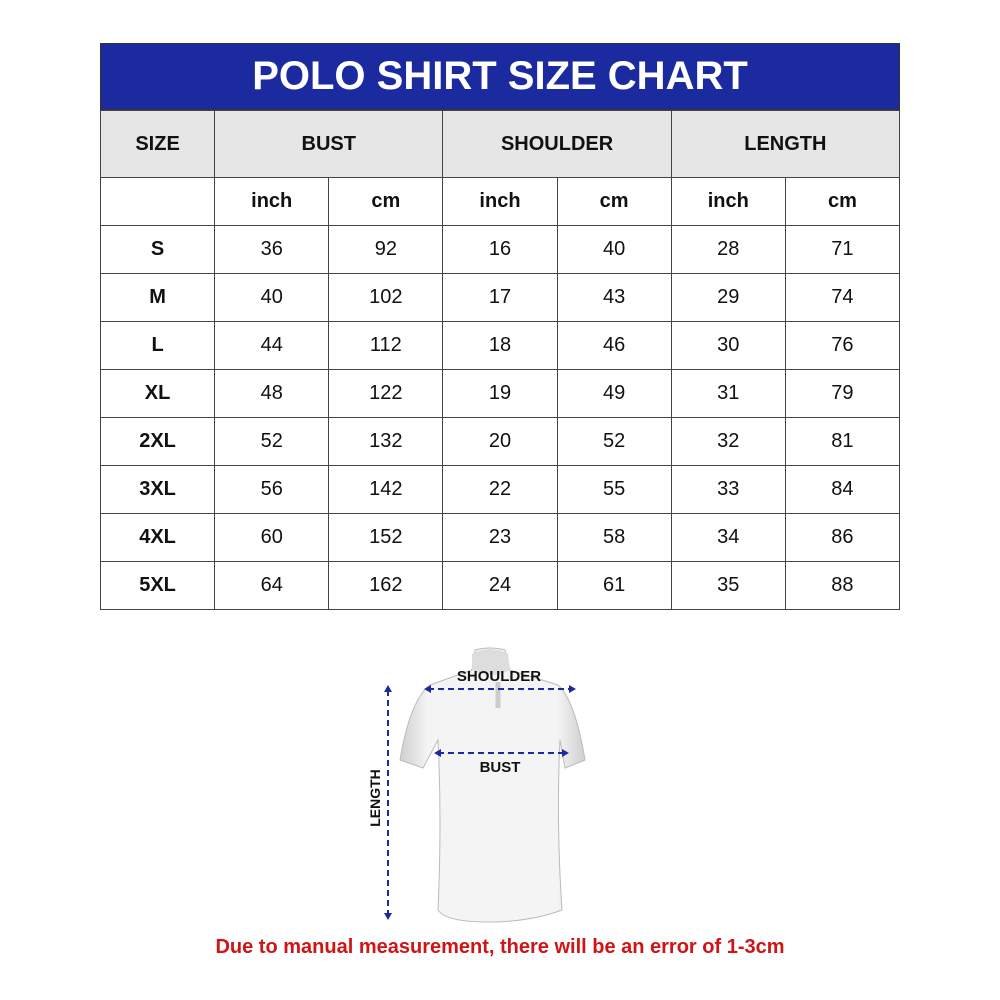 This screenshot has width=1000, height=1000. What do you see at coordinates (272, 249) in the screenshot?
I see `value-cell: 36` at bounding box center [272, 249].